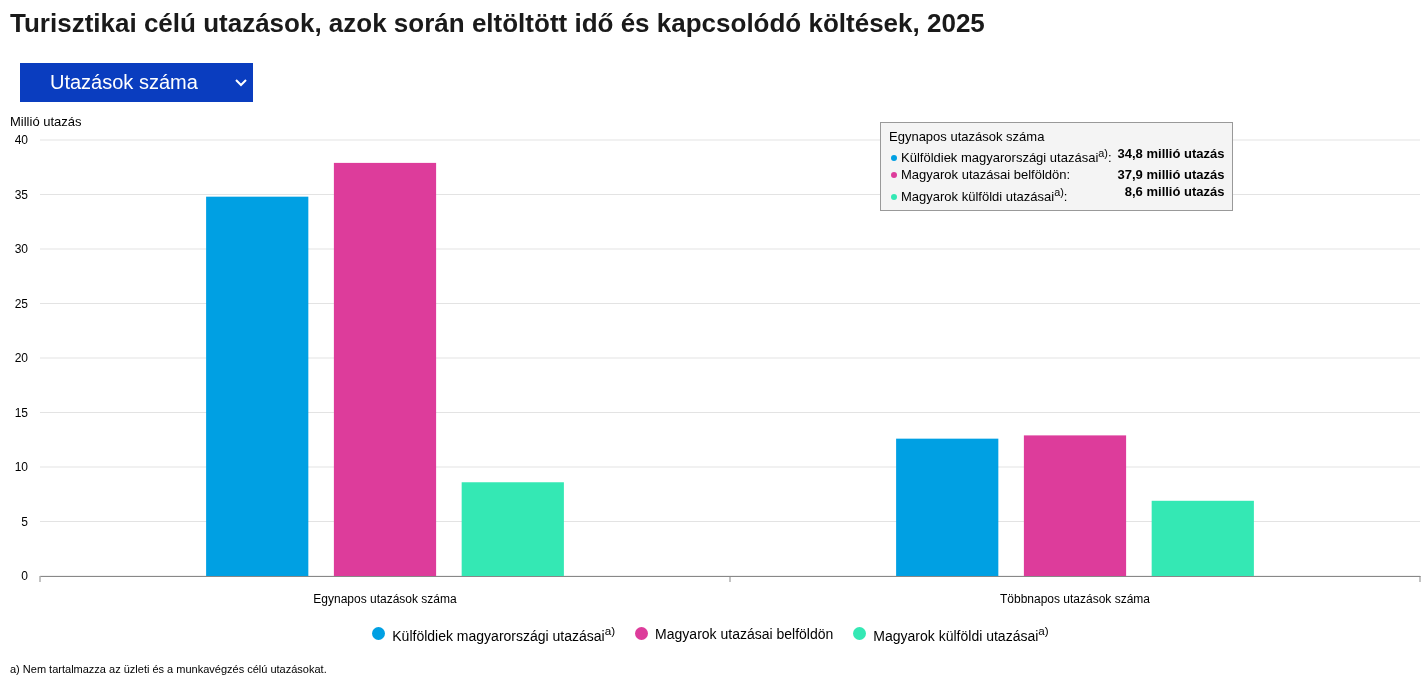 This screenshot has width=1421, height=684. What do you see at coordinates (504, 634) in the screenshot?
I see `legend-label: Külföldiek magyarországi utazásai$^{a)}$` at bounding box center [504, 634].